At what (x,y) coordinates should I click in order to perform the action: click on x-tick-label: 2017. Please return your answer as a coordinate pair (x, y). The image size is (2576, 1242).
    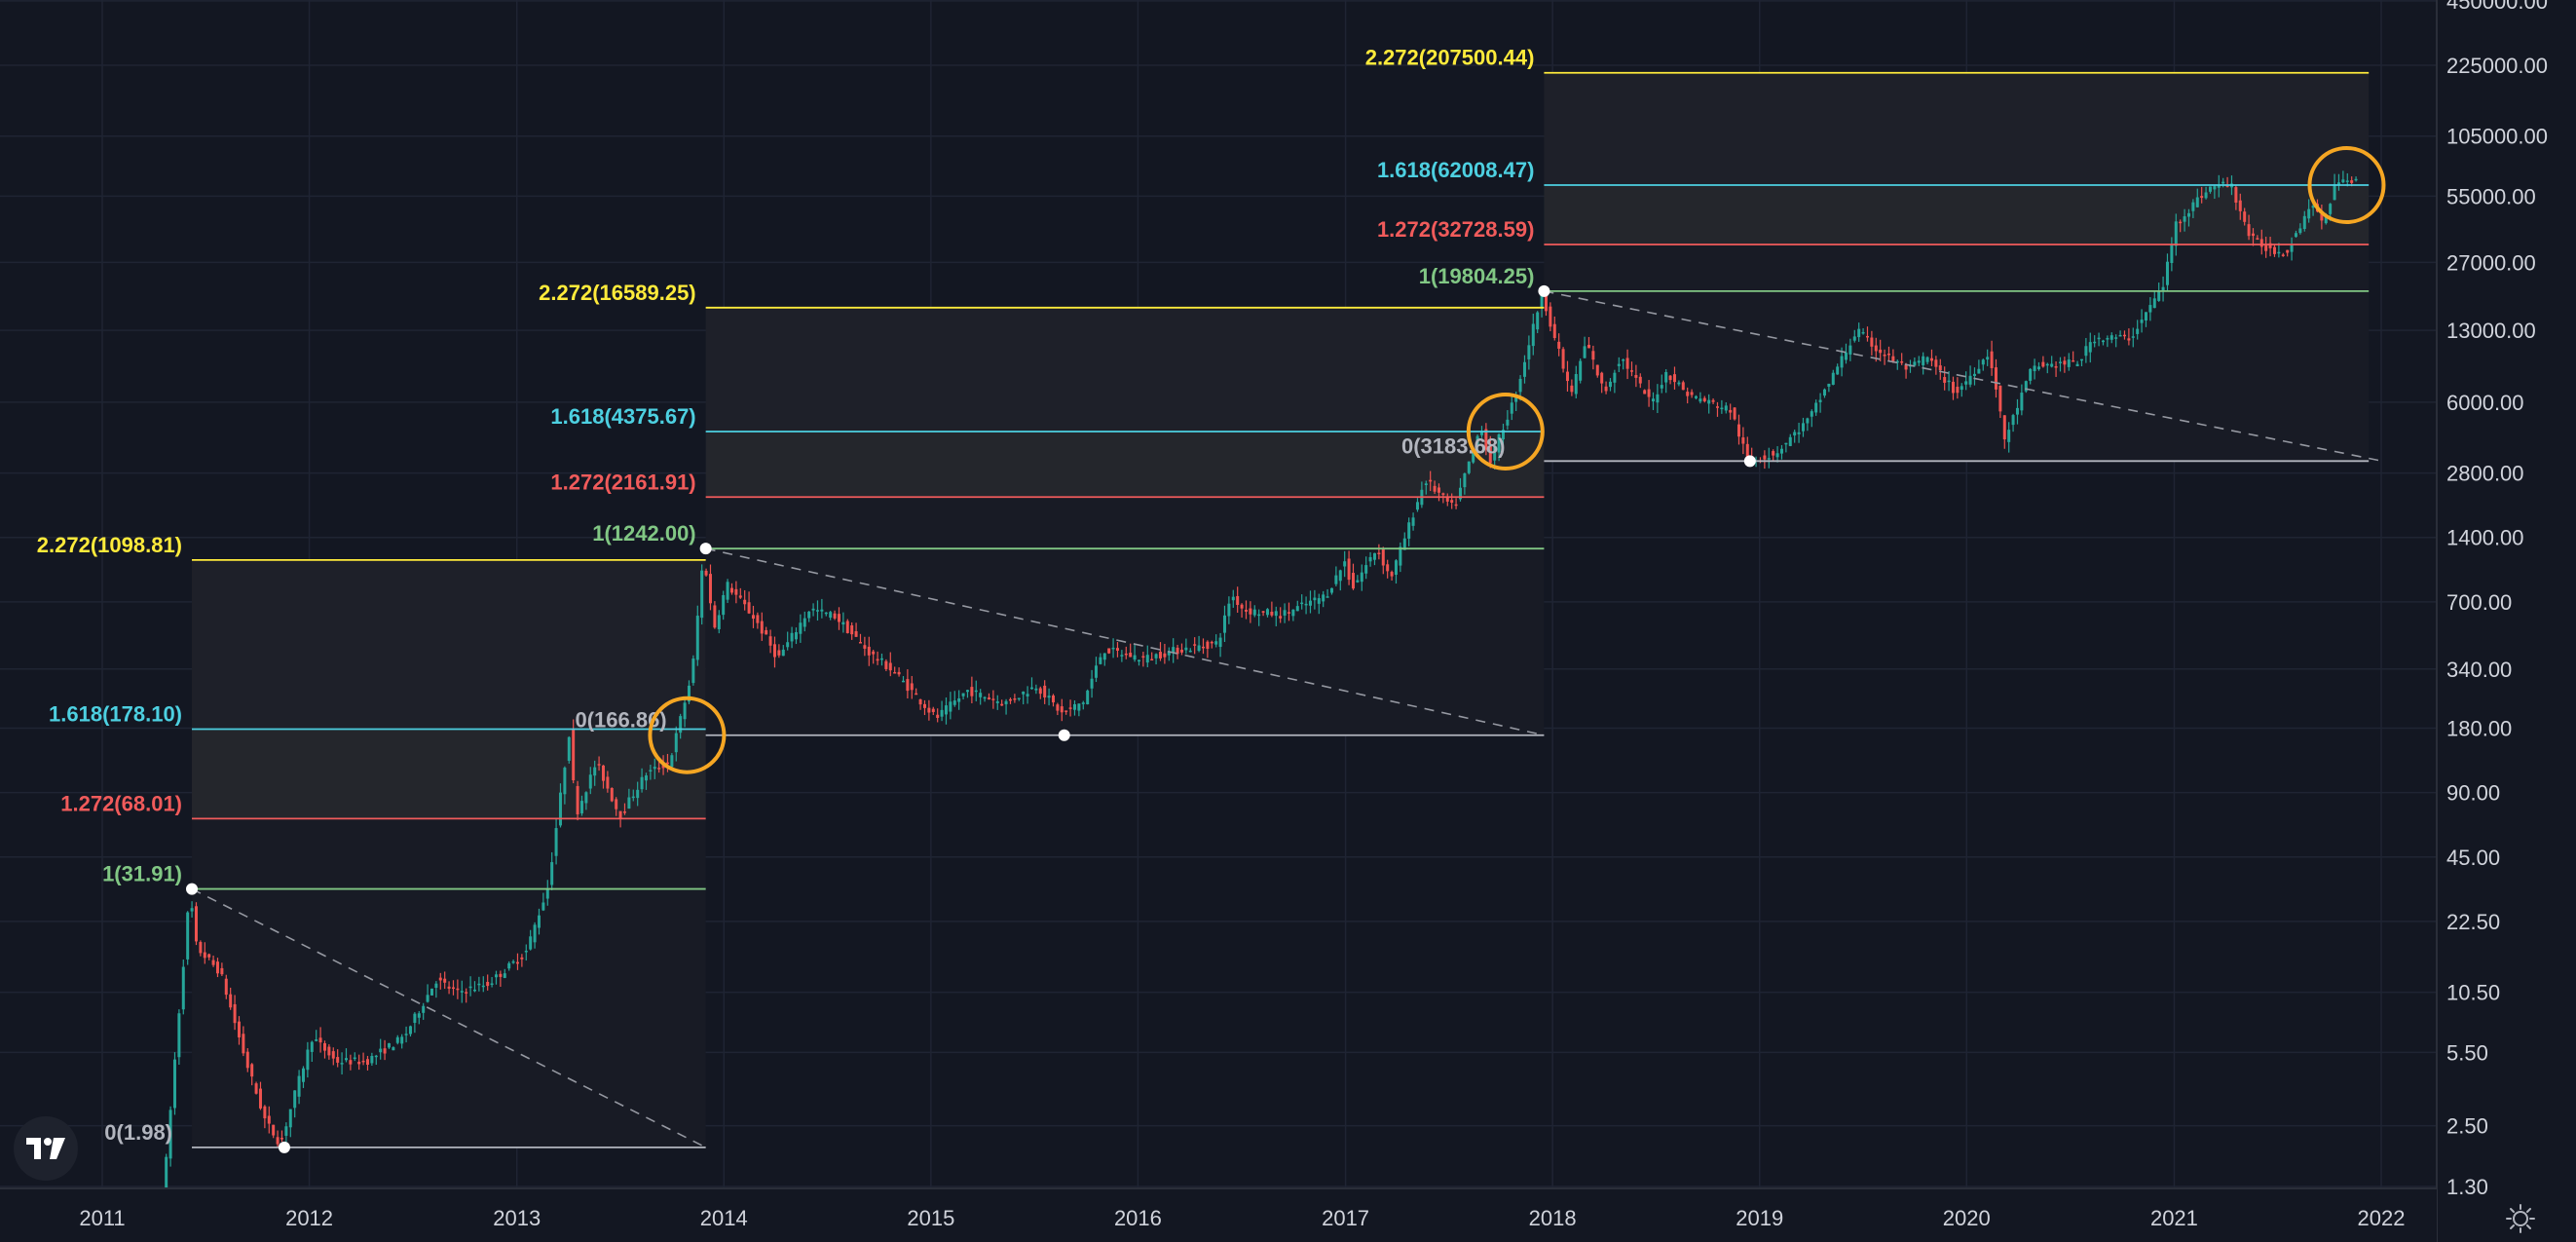
    Looking at the image, I should click on (1345, 1218).